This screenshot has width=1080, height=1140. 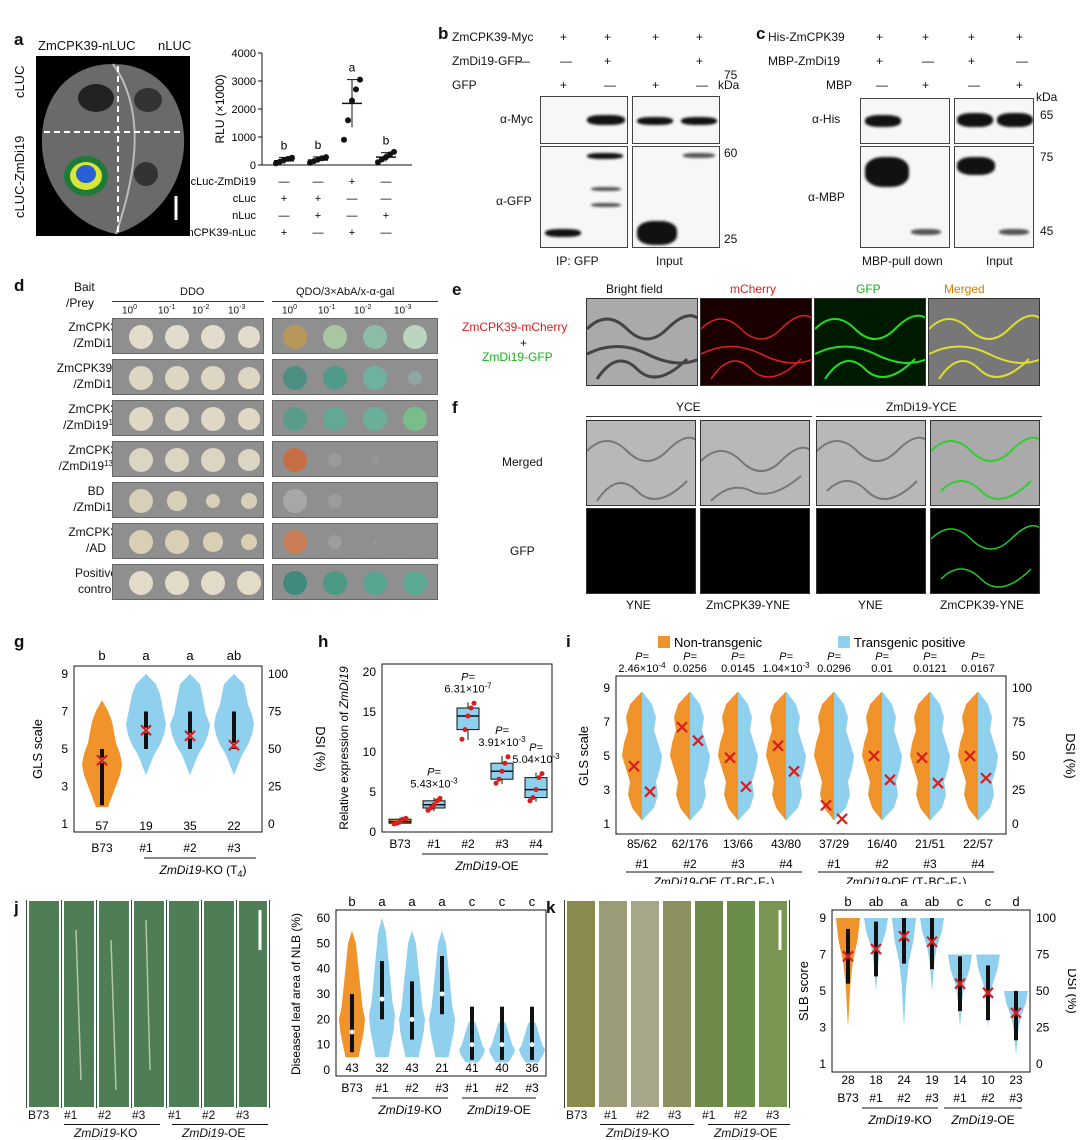 What do you see at coordinates (606, 756) in the screenshot?
I see `i-ytick: 5` at bounding box center [606, 756].